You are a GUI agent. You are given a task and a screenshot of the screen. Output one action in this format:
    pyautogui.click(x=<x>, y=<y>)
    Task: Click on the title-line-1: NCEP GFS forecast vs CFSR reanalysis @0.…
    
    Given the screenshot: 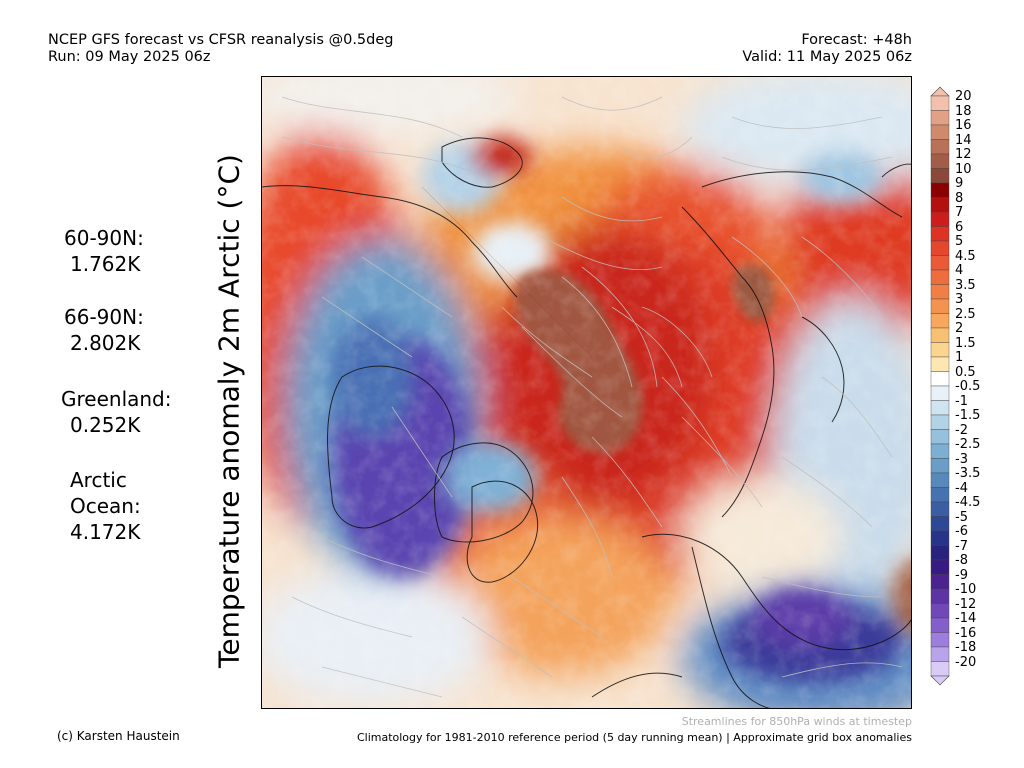 What is the action you would take?
    pyautogui.click(x=221, y=40)
    